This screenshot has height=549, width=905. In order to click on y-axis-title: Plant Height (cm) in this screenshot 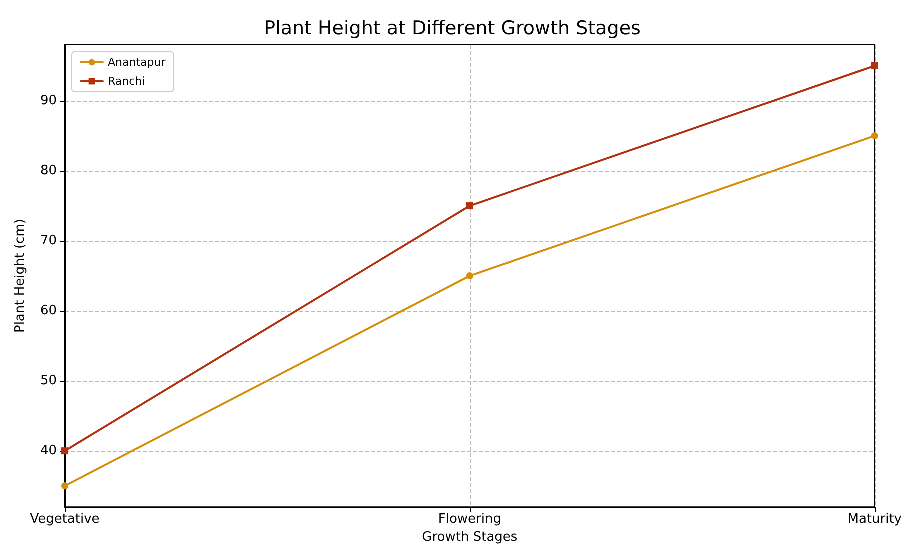, I will do `click(20, 276)`.